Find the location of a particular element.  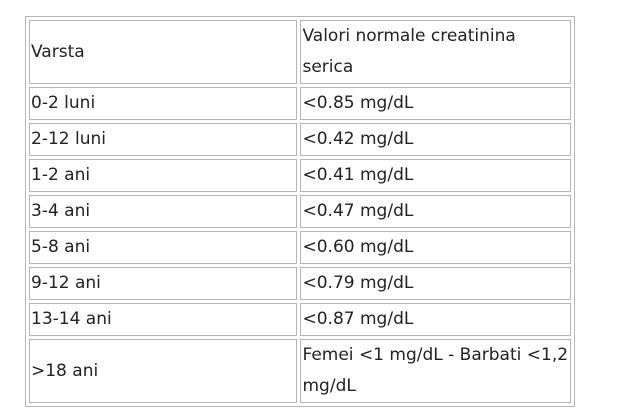

age-cell: 9-12 ani is located at coordinates (163, 283).